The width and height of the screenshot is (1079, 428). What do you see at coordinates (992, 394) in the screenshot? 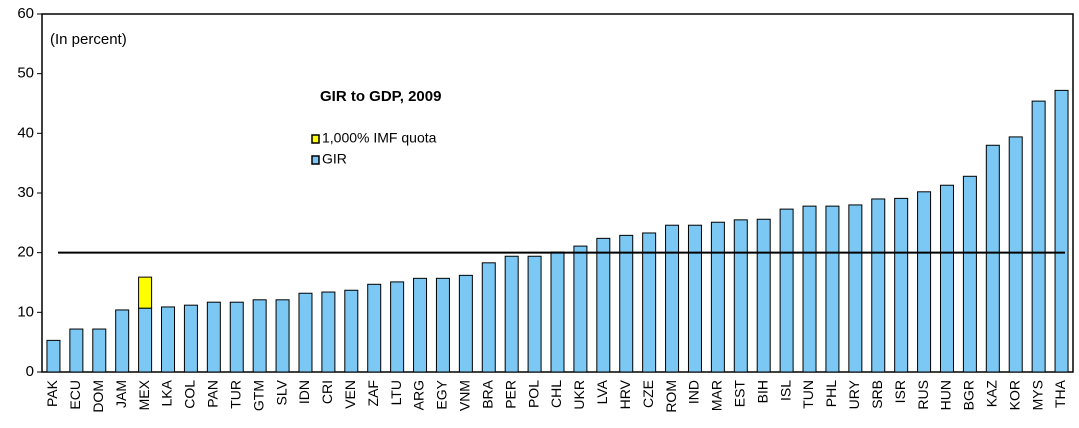
I see `x-tick-label: KAZ` at bounding box center [992, 394].